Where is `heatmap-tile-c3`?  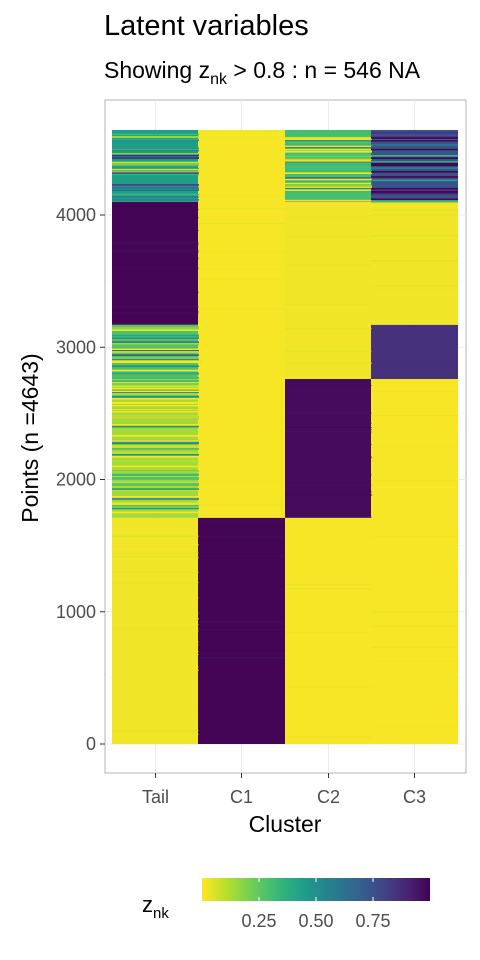
heatmap-tile-c3 is located at coordinates (414, 351).